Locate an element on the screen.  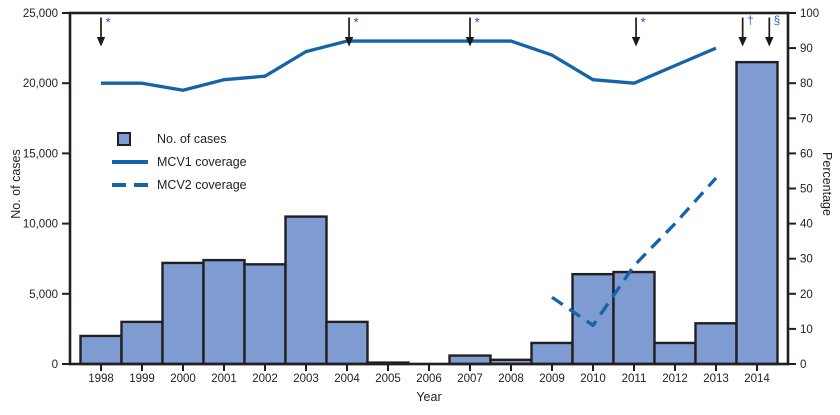
bar-1998 is located at coordinates (101, 350).